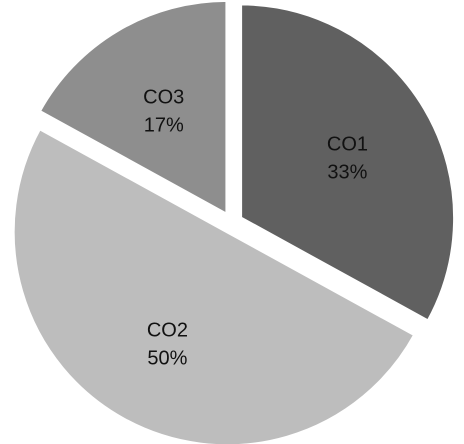 This screenshot has height=444, width=464. Describe the element at coordinates (164, 126) in the screenshot. I see `slice-percent-label: 17%` at that location.